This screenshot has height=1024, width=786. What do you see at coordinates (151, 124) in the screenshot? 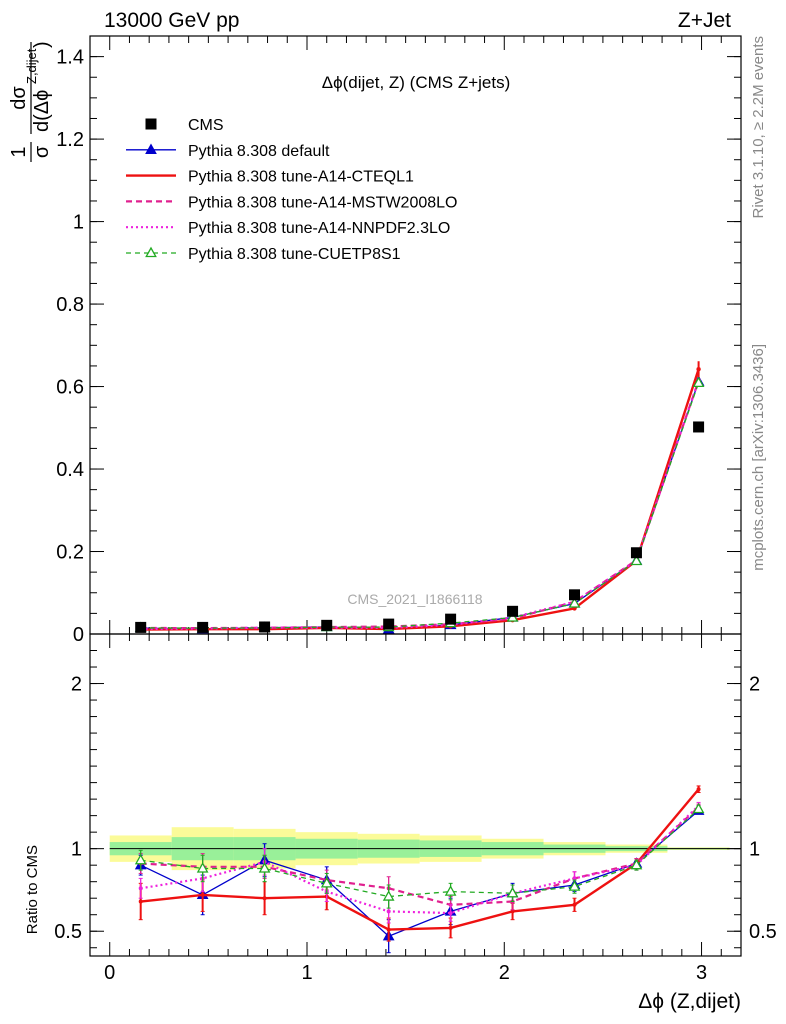
I see `legend-marker-cms` at bounding box center [151, 124].